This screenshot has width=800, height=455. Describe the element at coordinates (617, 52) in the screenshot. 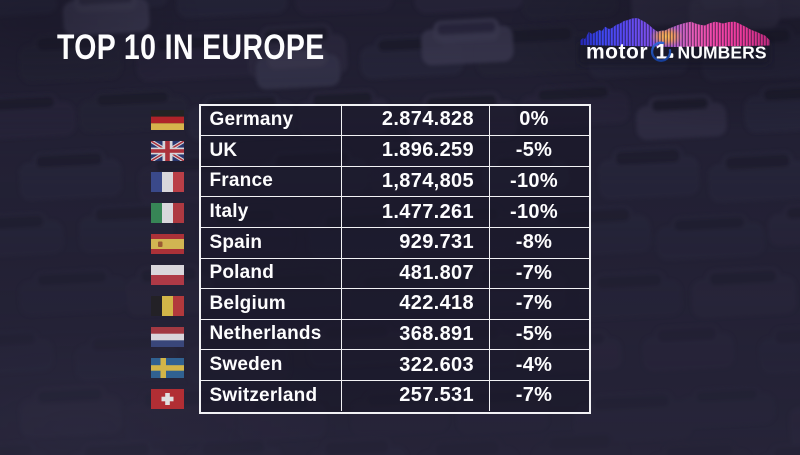

I see `svg-text: motor` at that location.